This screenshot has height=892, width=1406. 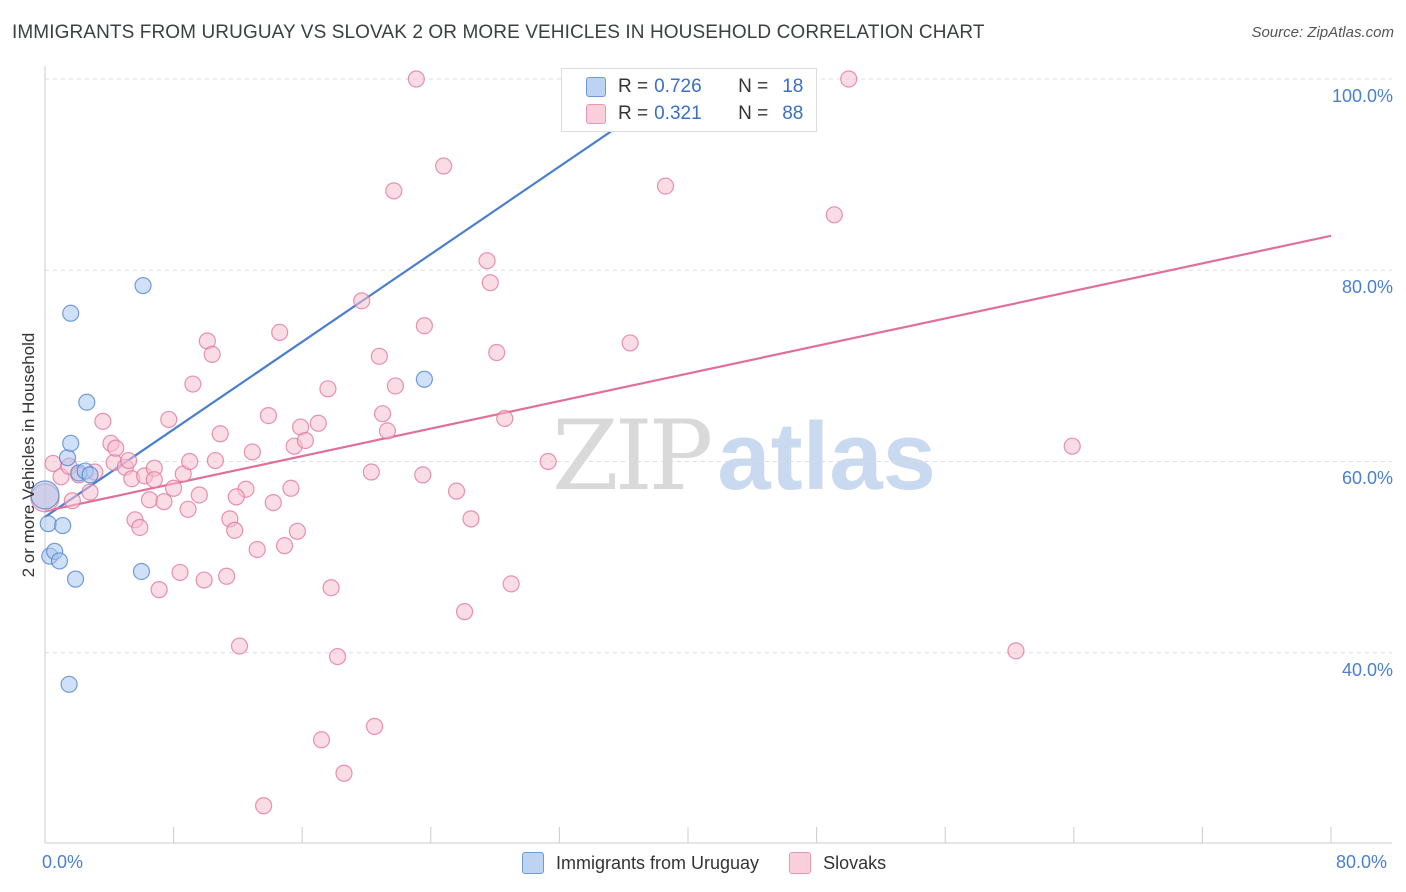 I want to click on legend-r-value: 0.321, so click(x=678, y=113).